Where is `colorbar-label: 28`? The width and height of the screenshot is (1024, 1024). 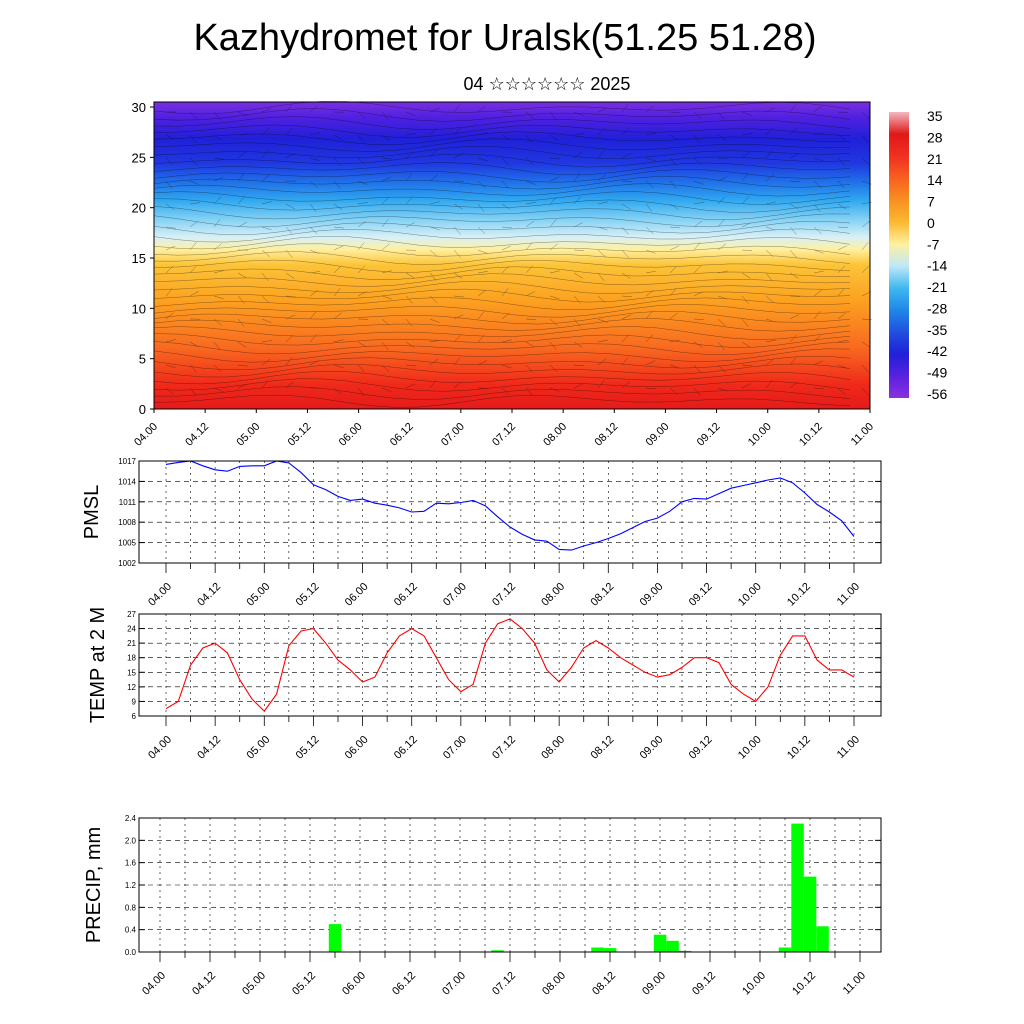 colorbar-label: 28 is located at coordinates (935, 137).